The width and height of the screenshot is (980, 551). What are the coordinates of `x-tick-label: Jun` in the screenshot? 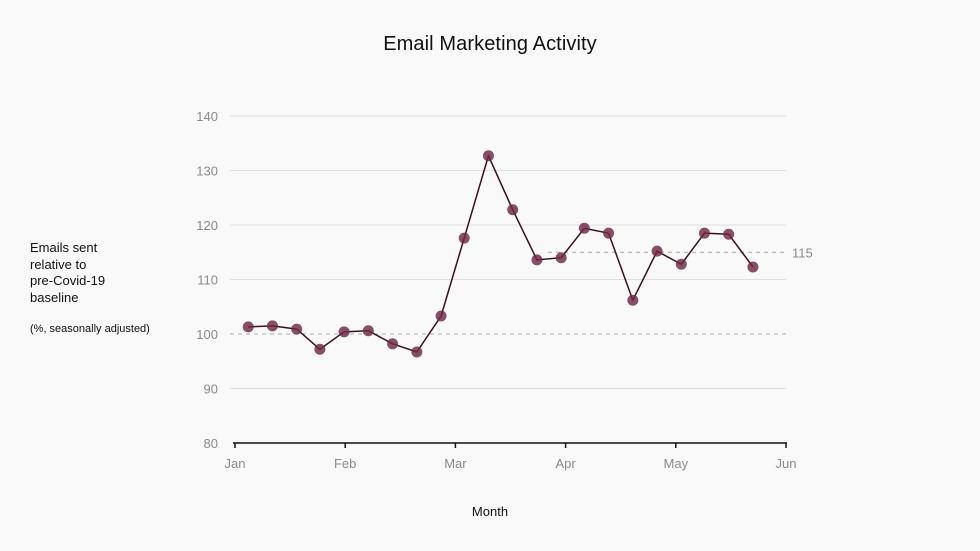 It's located at (786, 463).